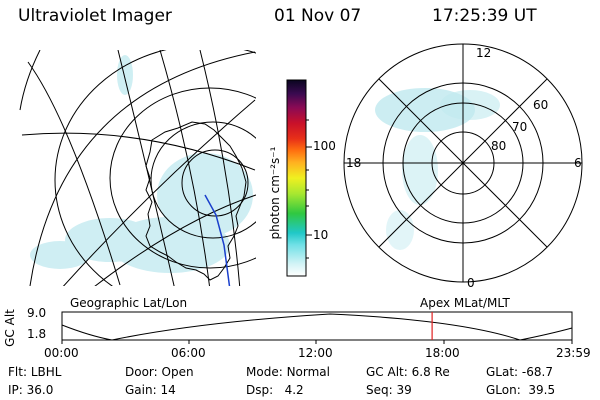  What do you see at coordinates (37, 334) in the screenshot?
I see `altitude-ymin: 1.8` at bounding box center [37, 334].